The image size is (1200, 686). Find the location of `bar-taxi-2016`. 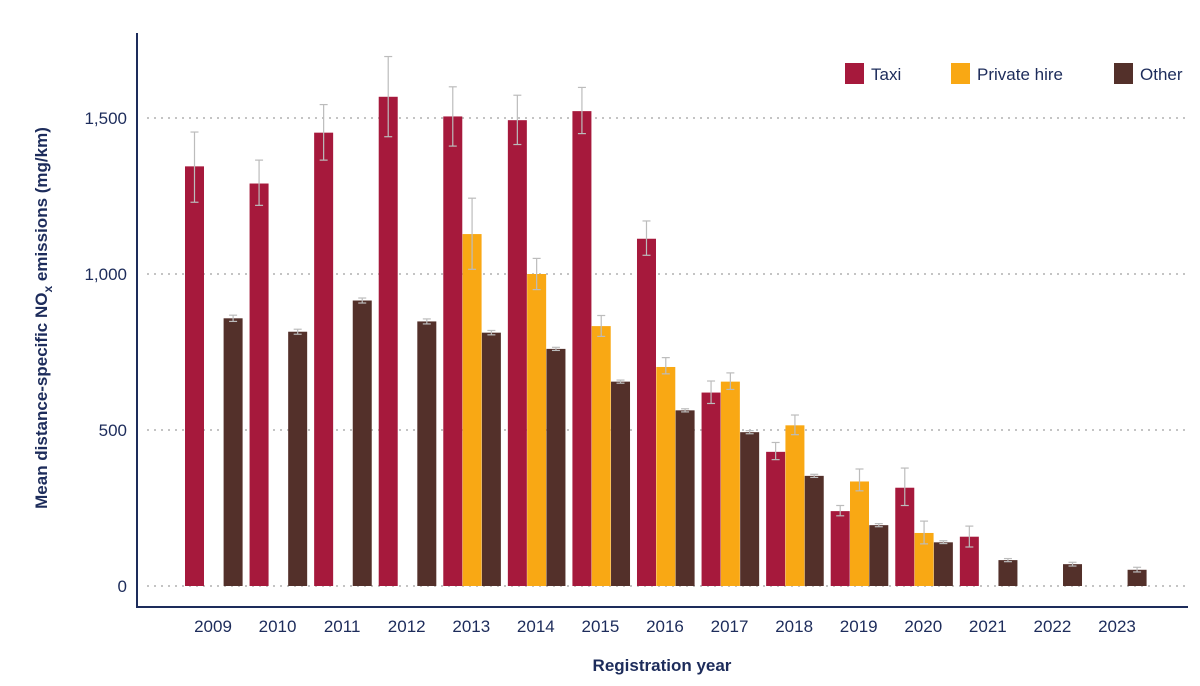

bar-taxi-2016 is located at coordinates (646, 412).